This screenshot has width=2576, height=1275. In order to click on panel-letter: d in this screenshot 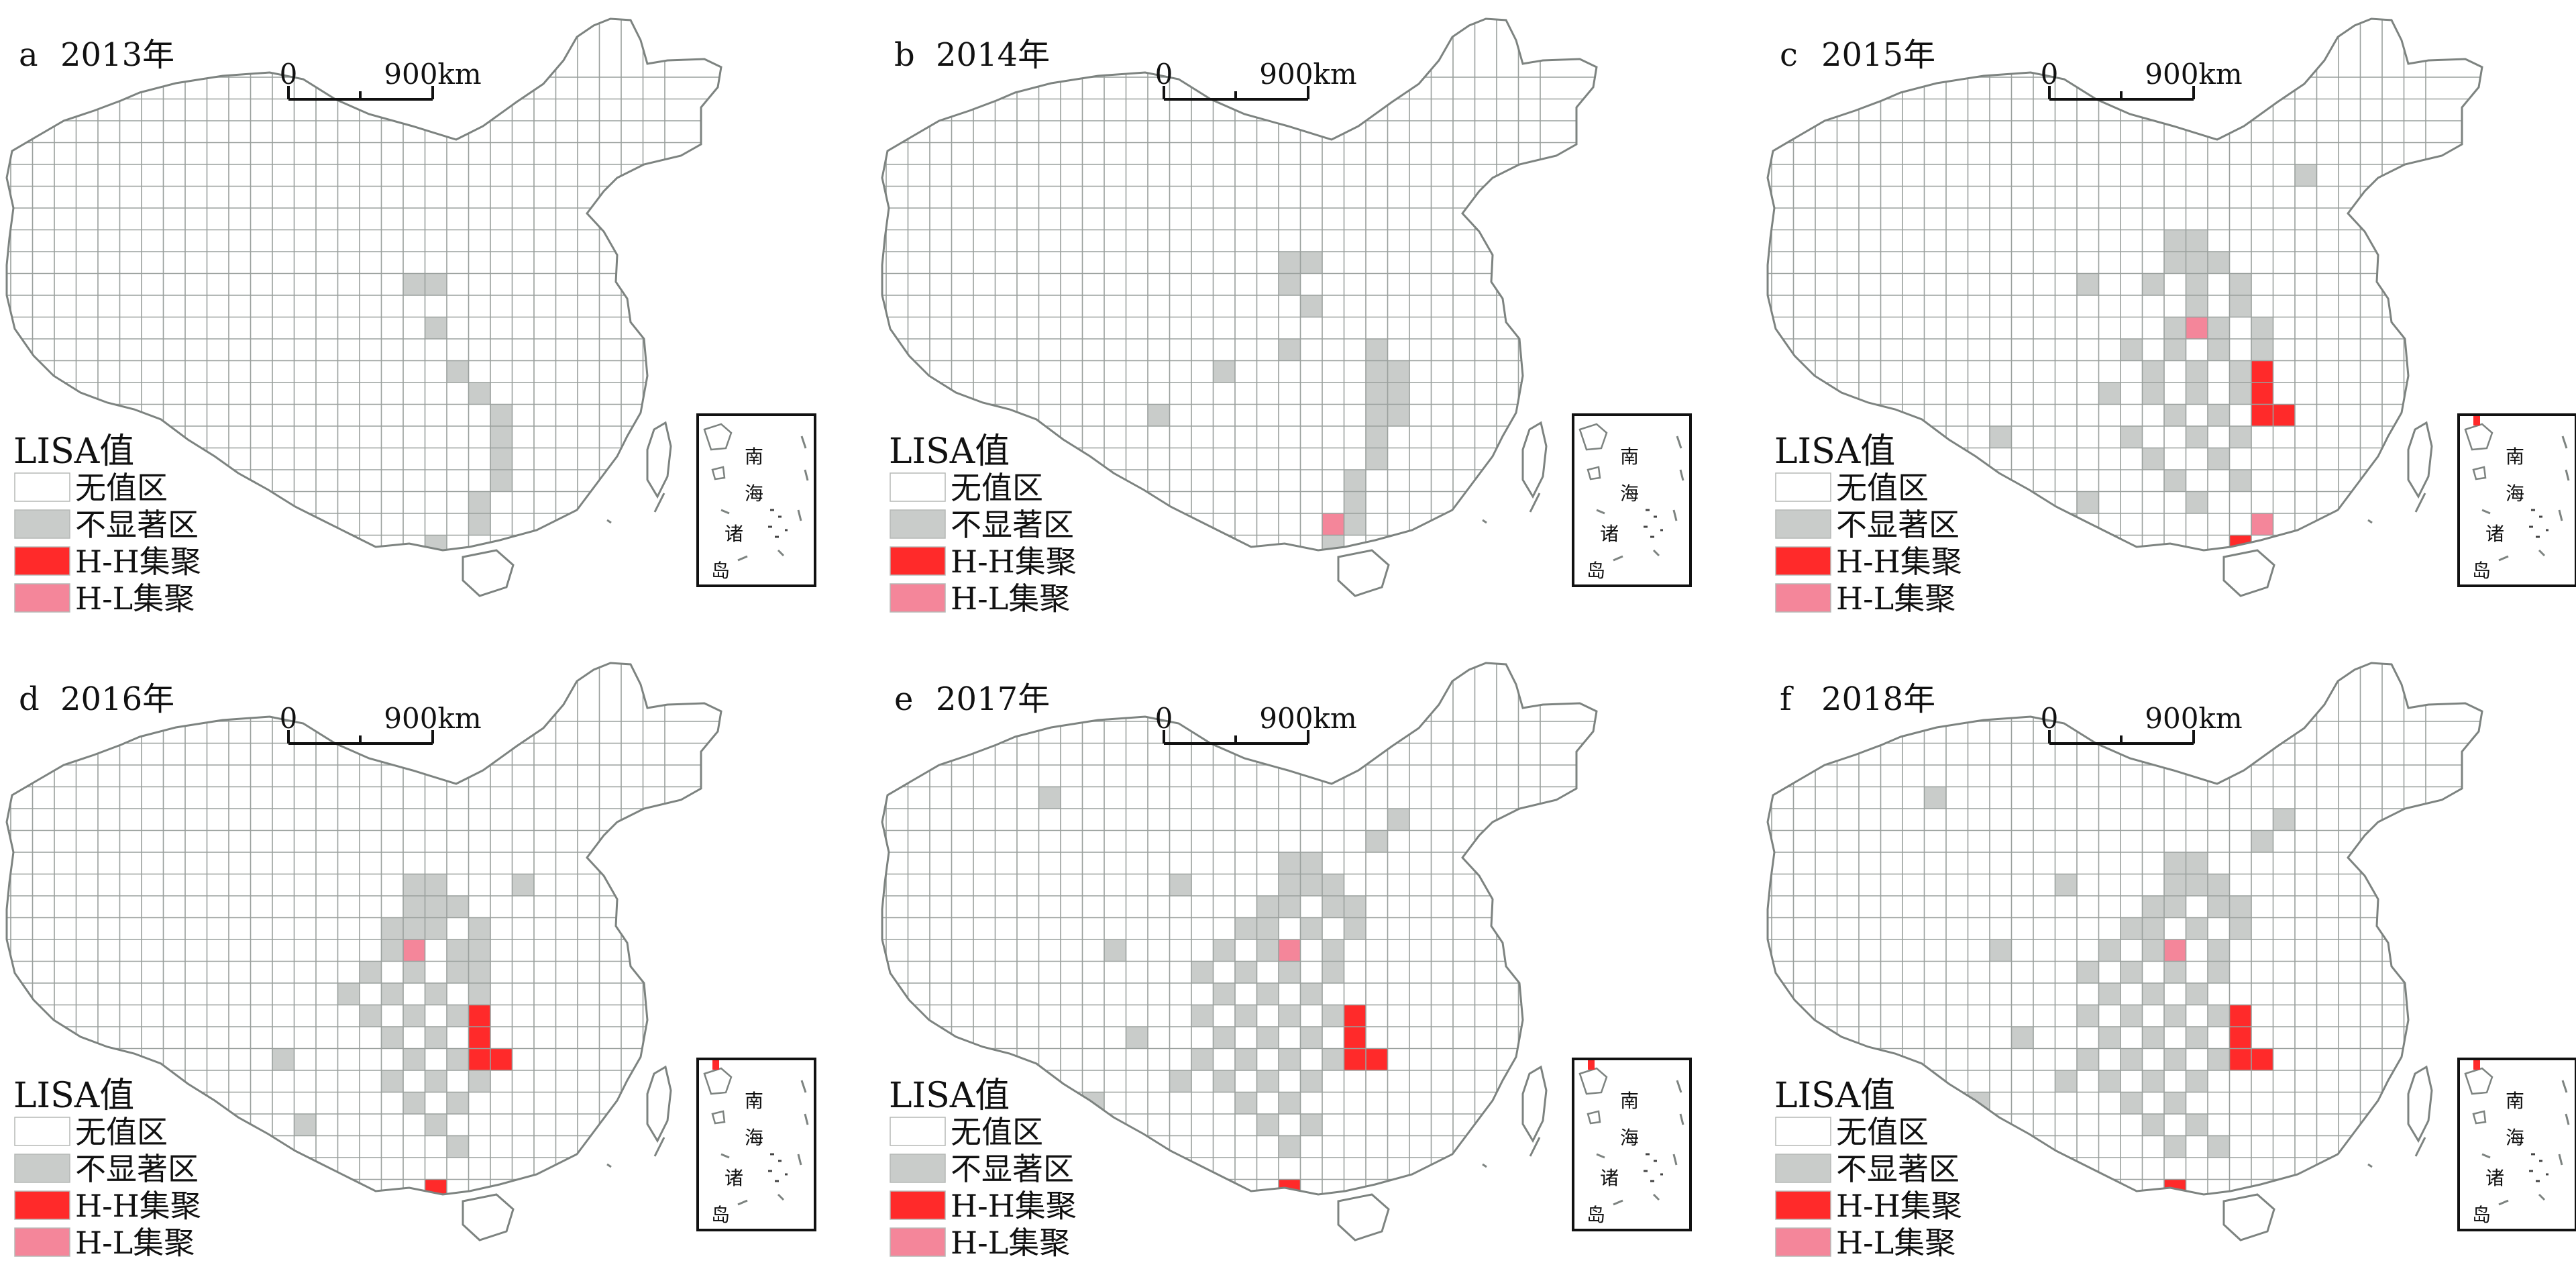, I will do `click(29, 699)`.